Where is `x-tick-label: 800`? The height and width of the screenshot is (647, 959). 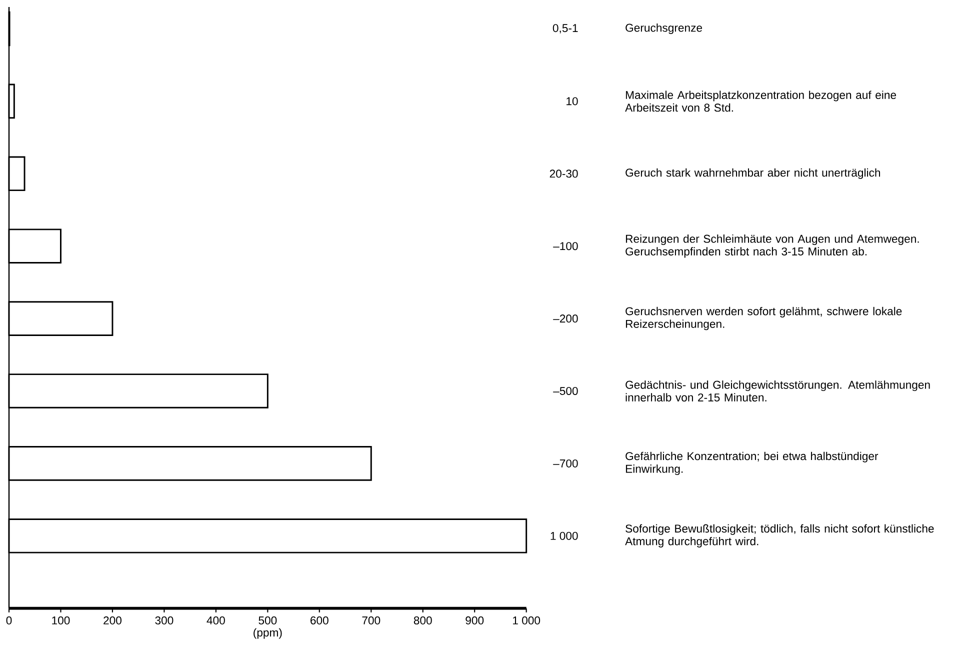 x-tick-label: 800 is located at coordinates (423, 620).